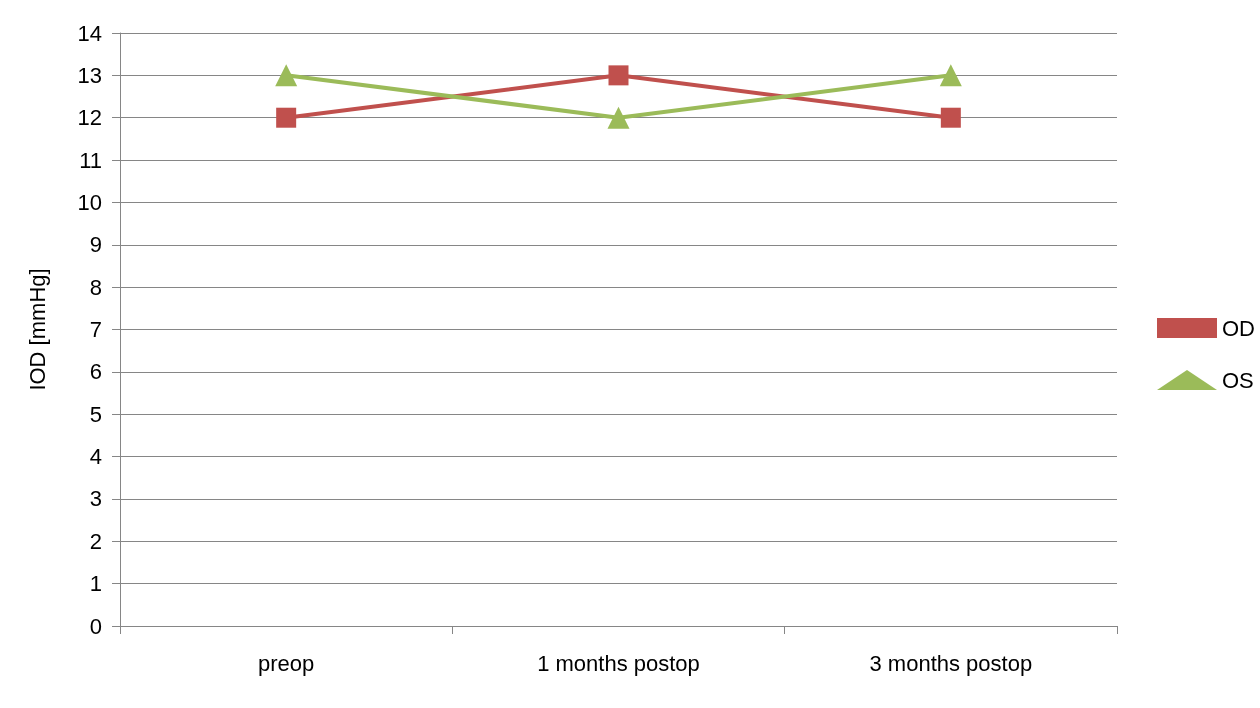 The width and height of the screenshot is (1260, 708). I want to click on x-tick-label: preop, so click(286, 663).